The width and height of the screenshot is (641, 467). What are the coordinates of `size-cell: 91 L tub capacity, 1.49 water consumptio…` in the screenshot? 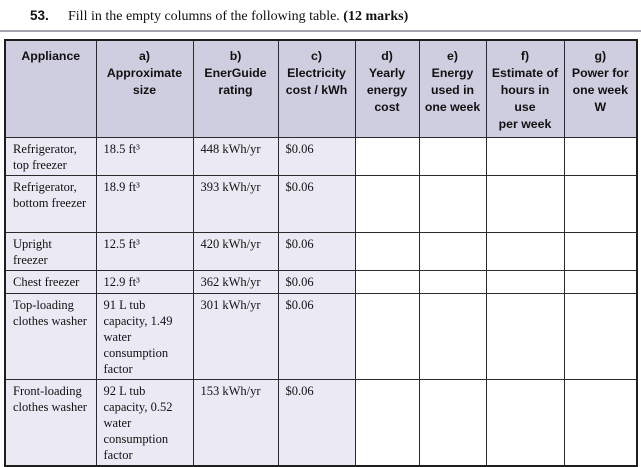 It's located at (144, 336).